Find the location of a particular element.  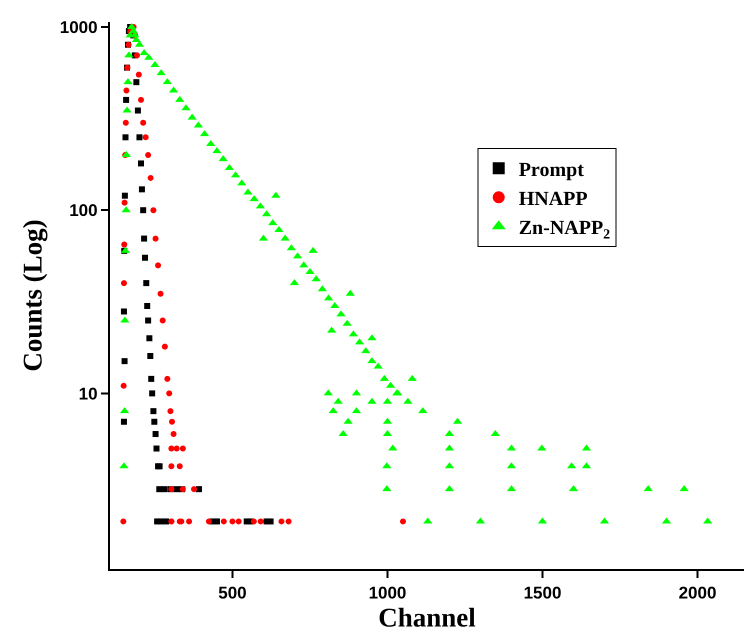

x-tick-label: 1000 is located at coordinates (387, 592).